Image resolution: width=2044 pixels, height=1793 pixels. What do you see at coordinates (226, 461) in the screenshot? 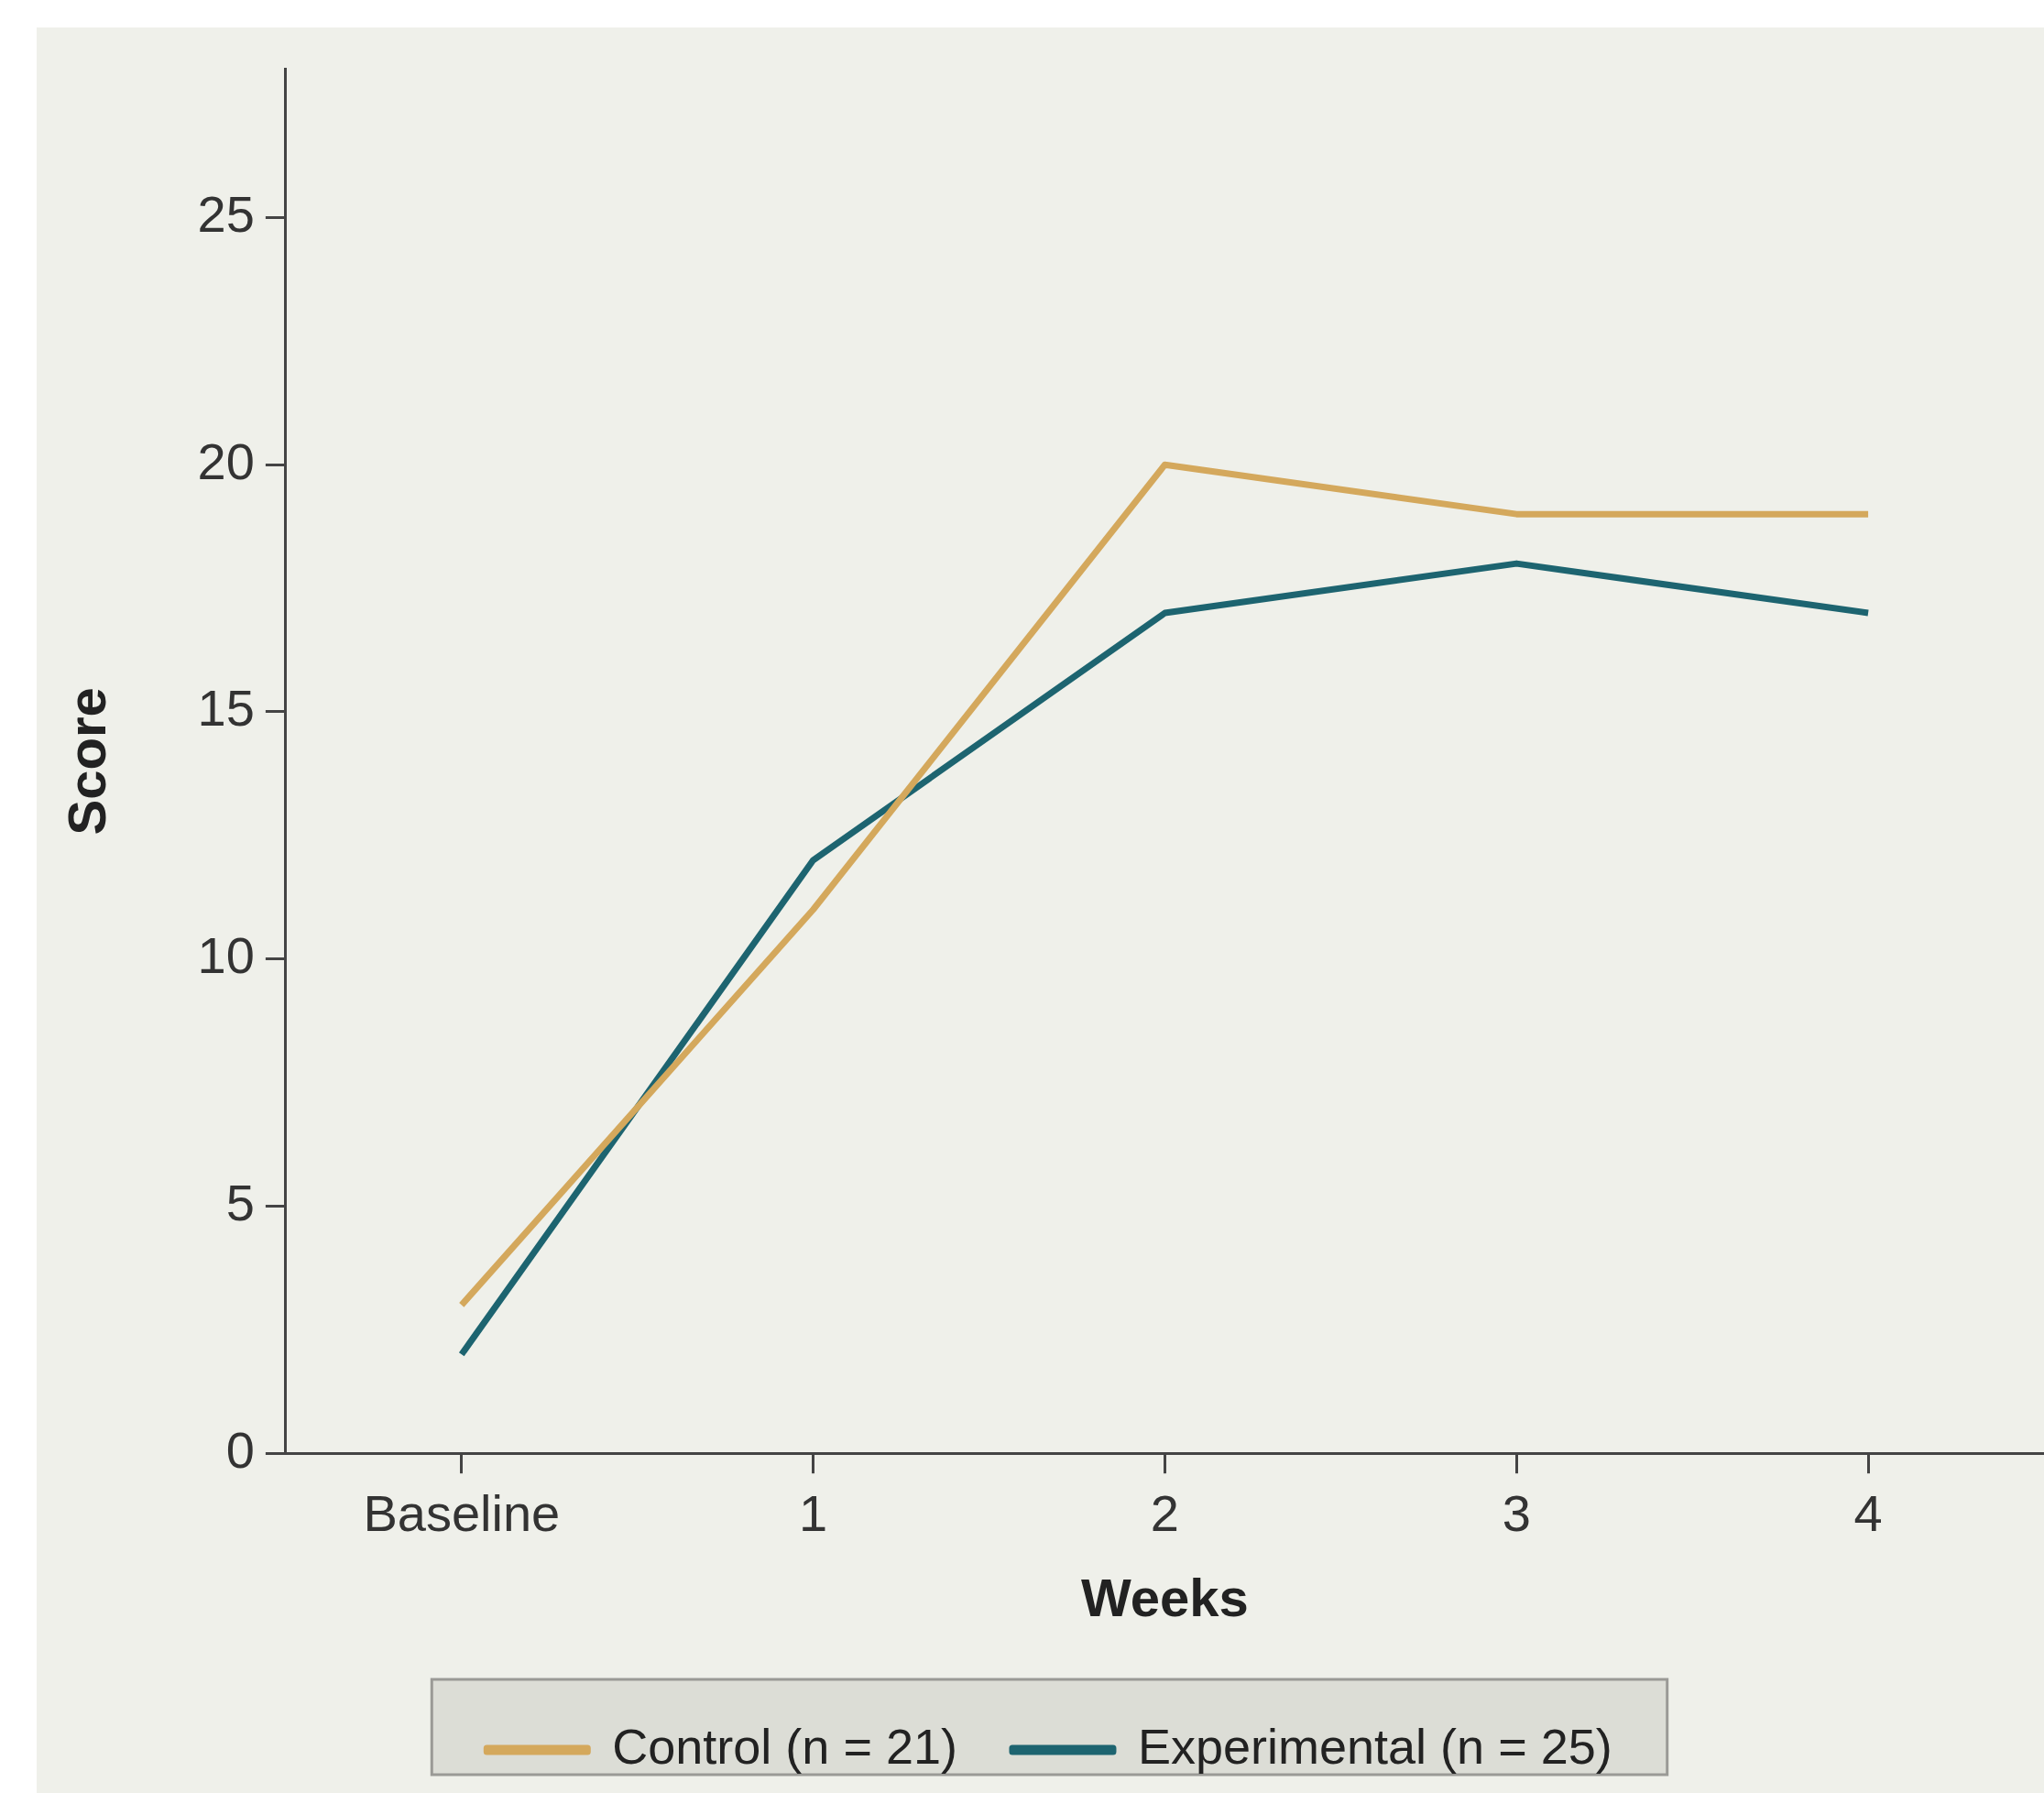
I see `y-tick-label: 20` at bounding box center [226, 461].